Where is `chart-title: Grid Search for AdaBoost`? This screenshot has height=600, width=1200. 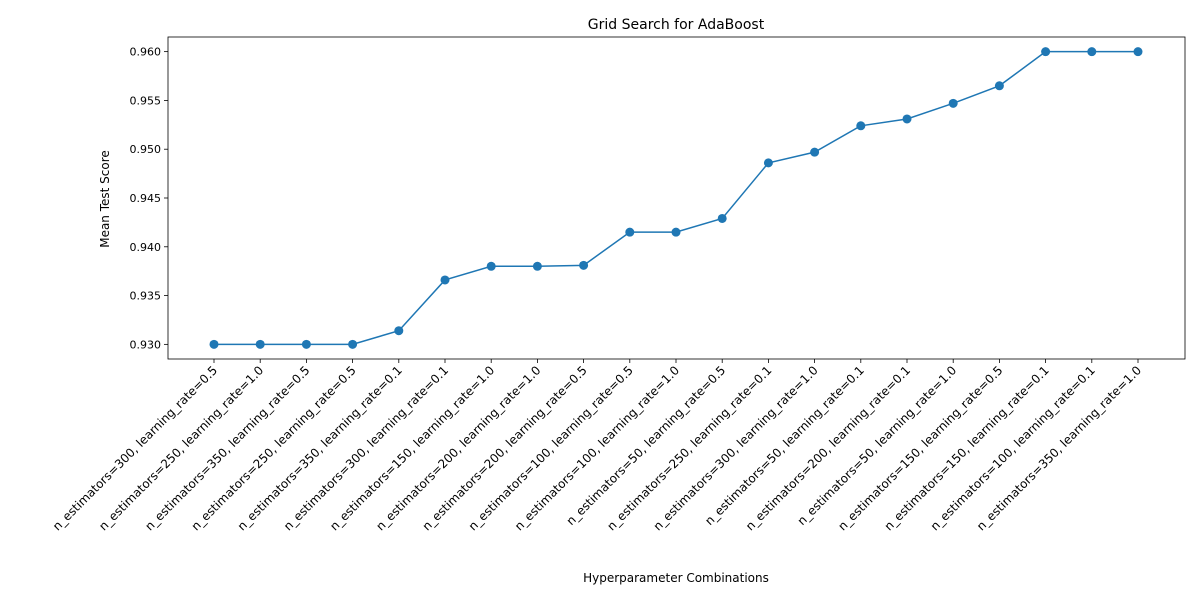
chart-title: Grid Search for AdaBoost is located at coordinates (676, 25).